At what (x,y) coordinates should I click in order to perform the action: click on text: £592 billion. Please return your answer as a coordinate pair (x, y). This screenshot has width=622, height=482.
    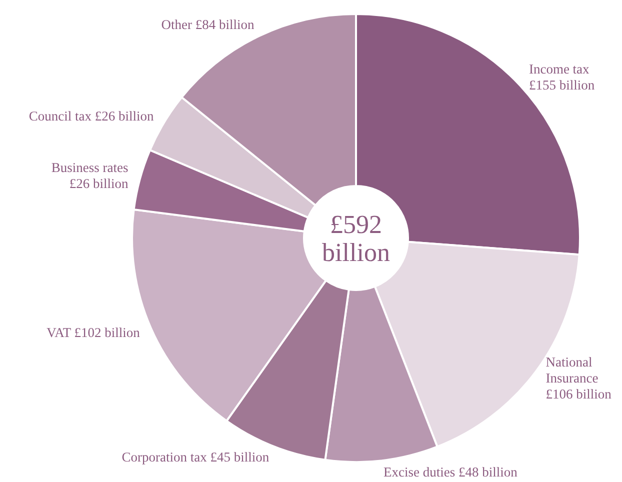
    Looking at the image, I should click on (356, 238).